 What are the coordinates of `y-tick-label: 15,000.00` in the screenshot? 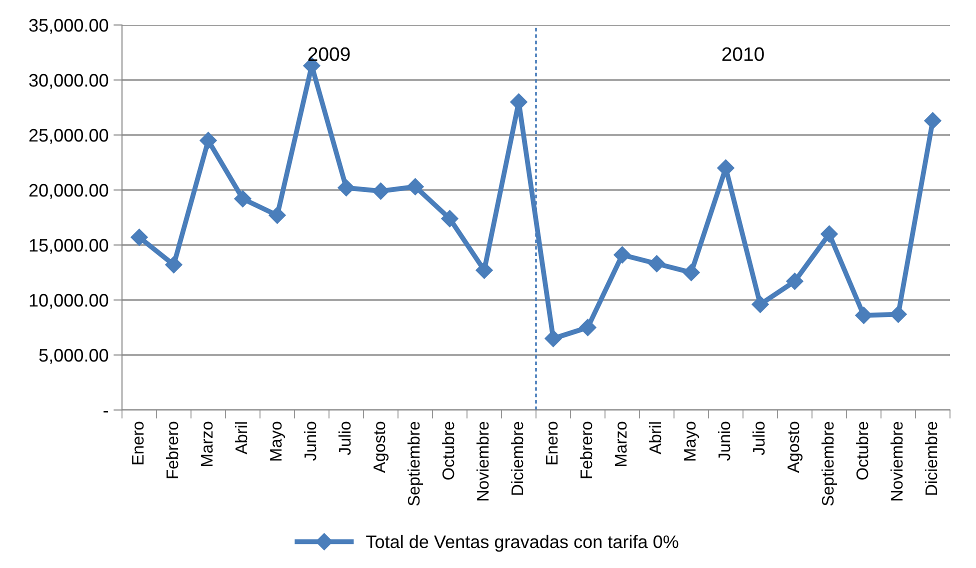 It's located at (69, 246).